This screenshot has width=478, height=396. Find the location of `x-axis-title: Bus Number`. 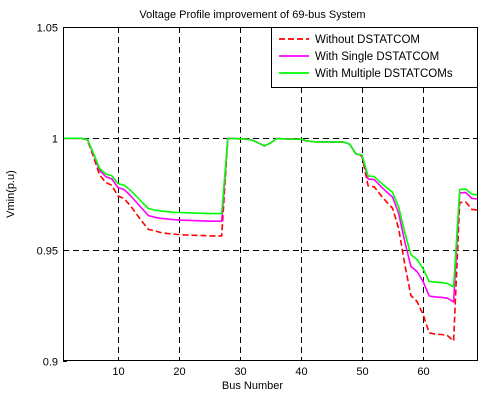

x-axis-title: Bus Number is located at coordinates (252, 386).